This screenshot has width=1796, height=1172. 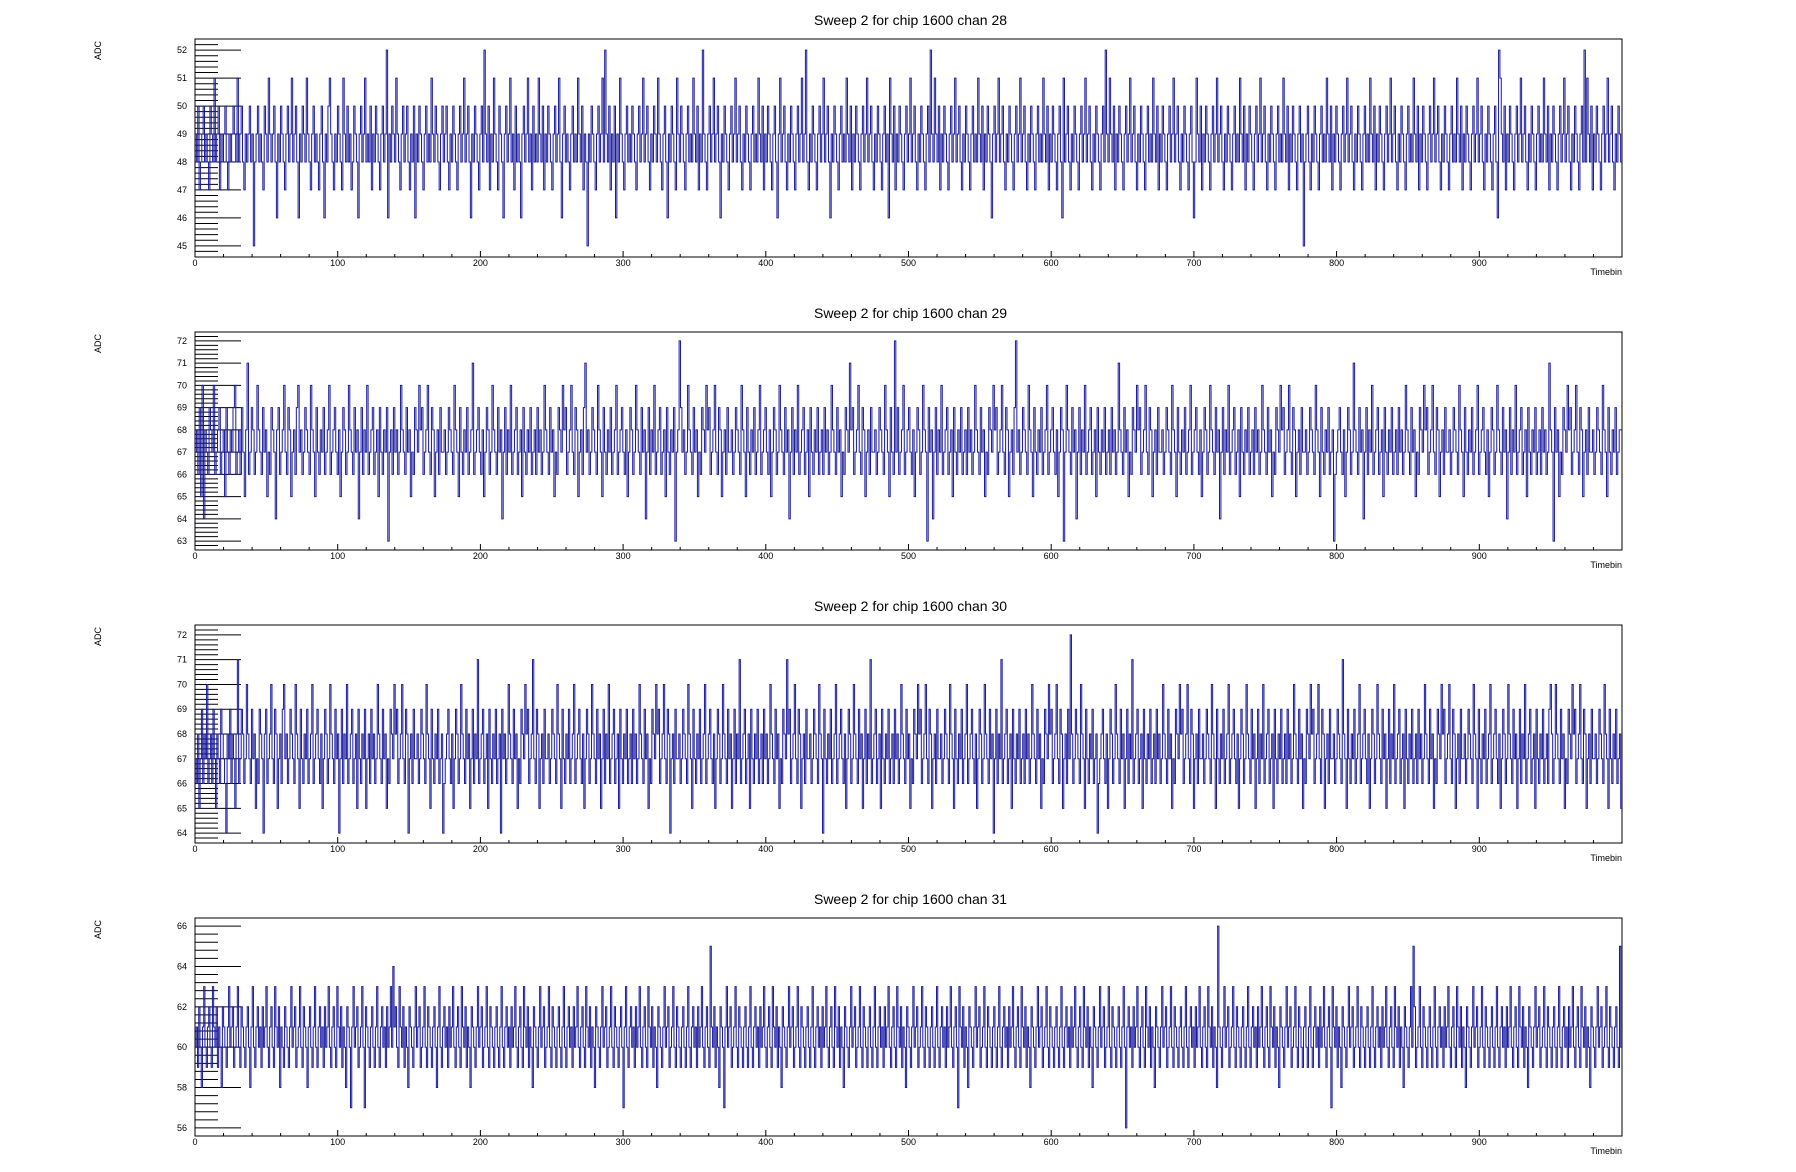 I want to click on y-tick-label: 49, so click(x=182, y=134).